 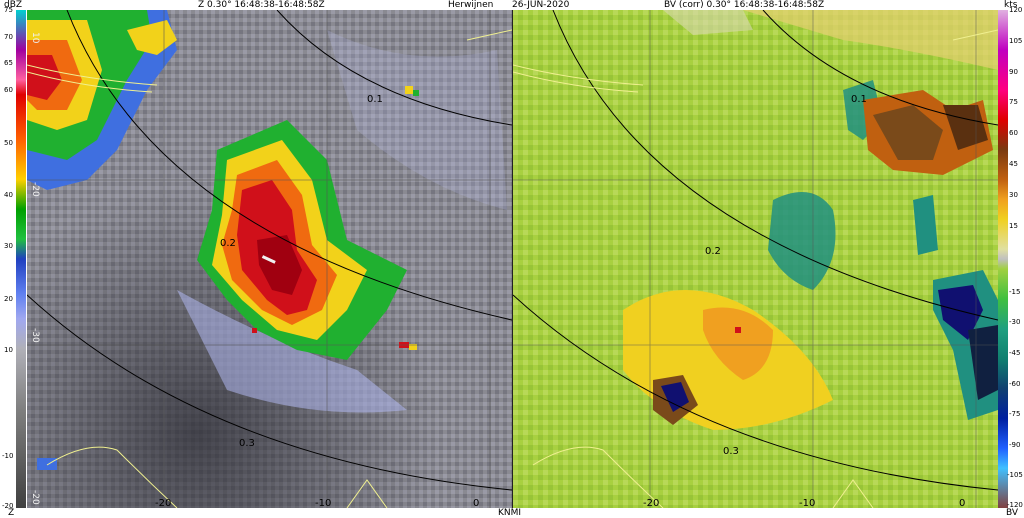 I want to click on right-footer-label: BV, so click(x=1012, y=513).